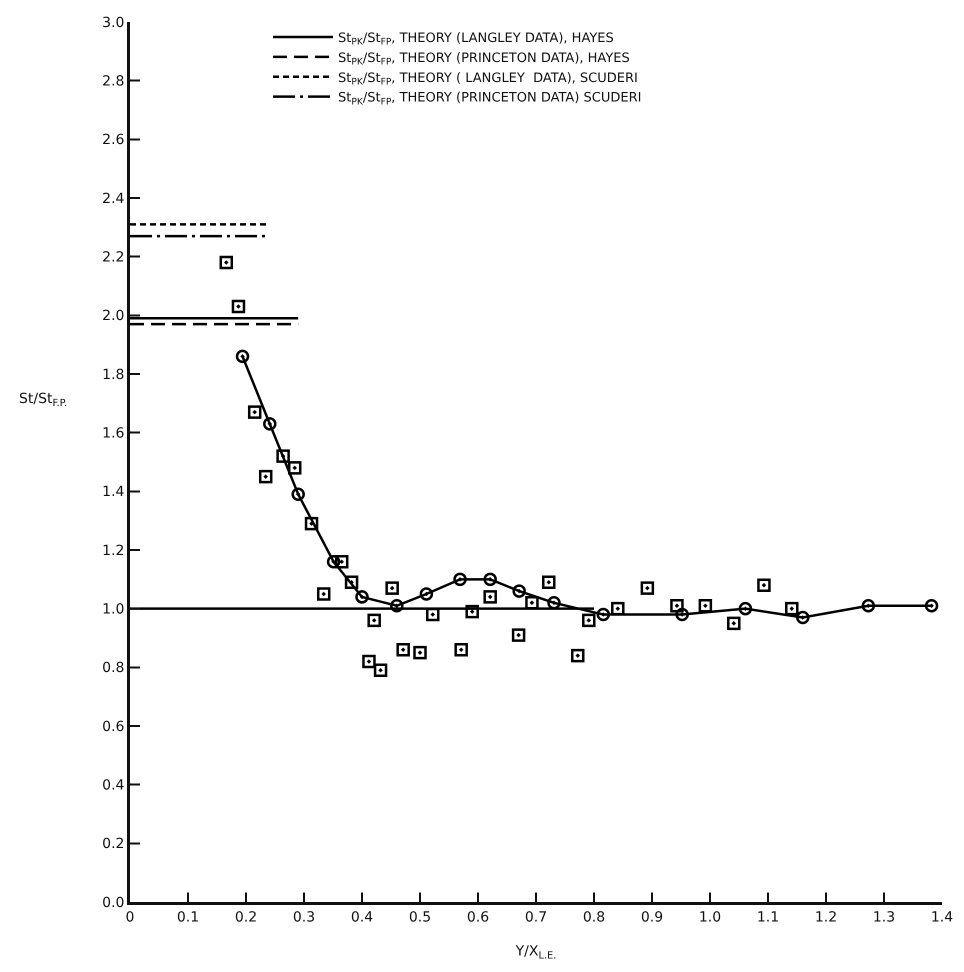 This screenshot has height=972, width=964. Describe the element at coordinates (304, 918) in the screenshot. I see `x-tick-label: 0.3` at that location.